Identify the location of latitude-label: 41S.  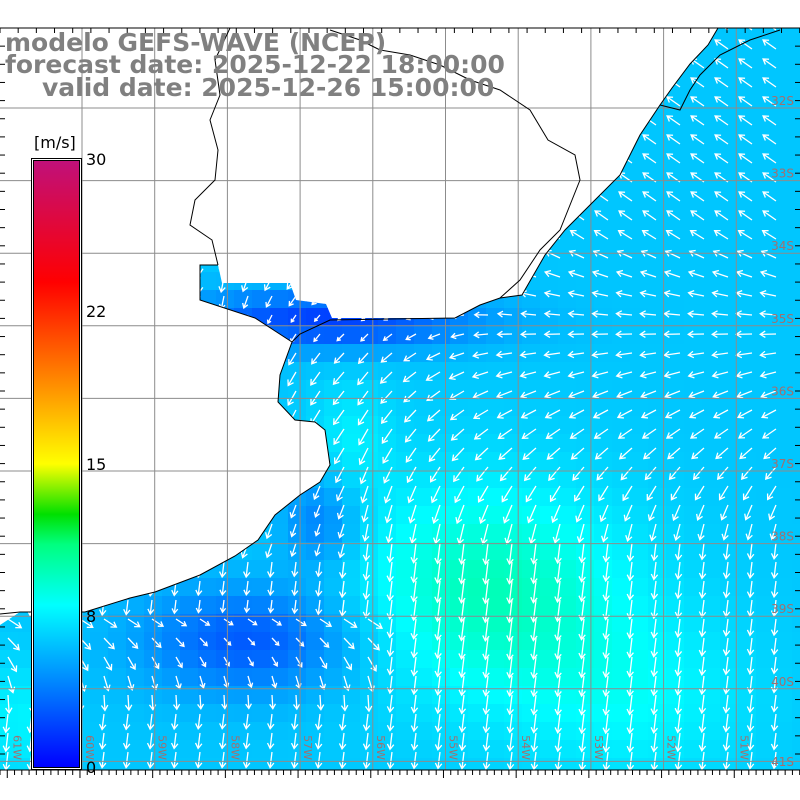
(782, 762).